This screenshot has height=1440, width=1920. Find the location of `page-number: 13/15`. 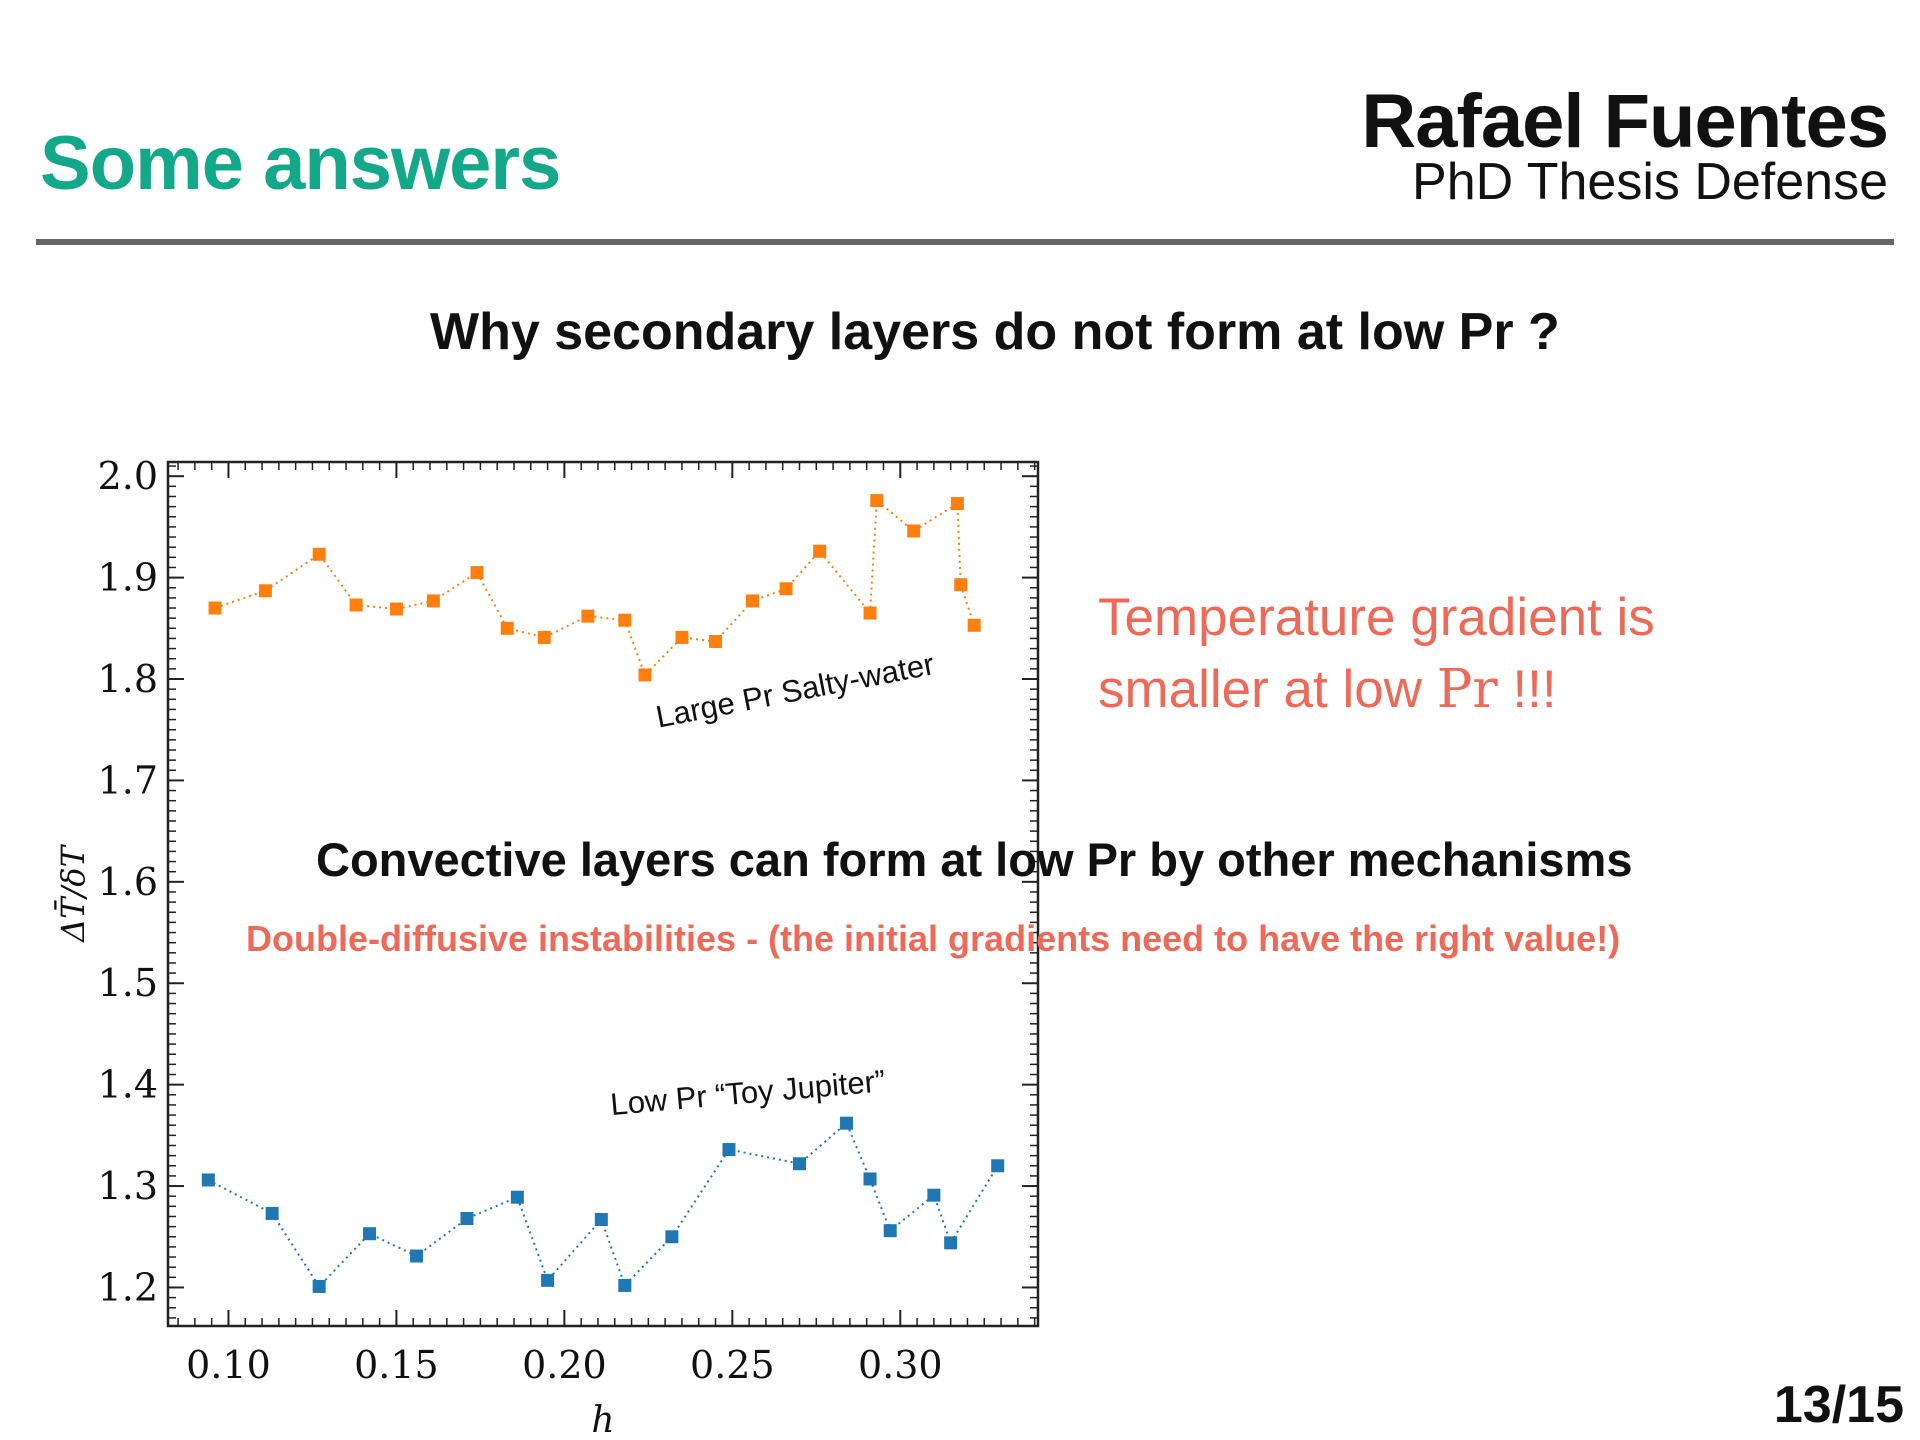

page-number: 13/15 is located at coordinates (1838, 1405).